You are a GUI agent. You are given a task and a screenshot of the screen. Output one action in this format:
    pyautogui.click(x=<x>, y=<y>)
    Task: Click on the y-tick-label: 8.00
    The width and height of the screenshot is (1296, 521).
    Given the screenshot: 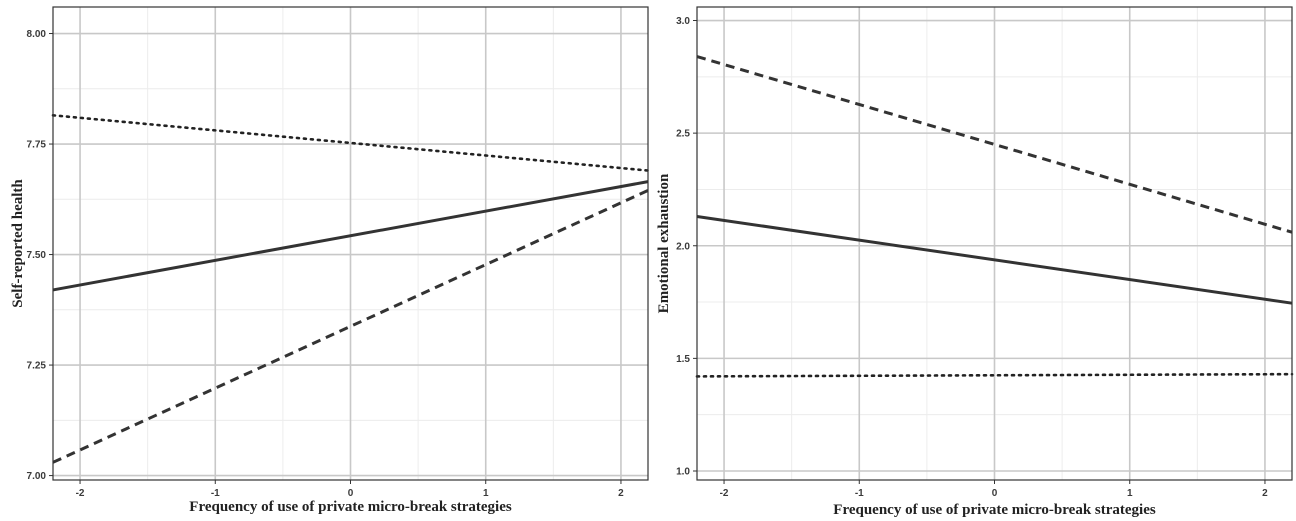 What is the action you would take?
    pyautogui.click(x=37, y=34)
    